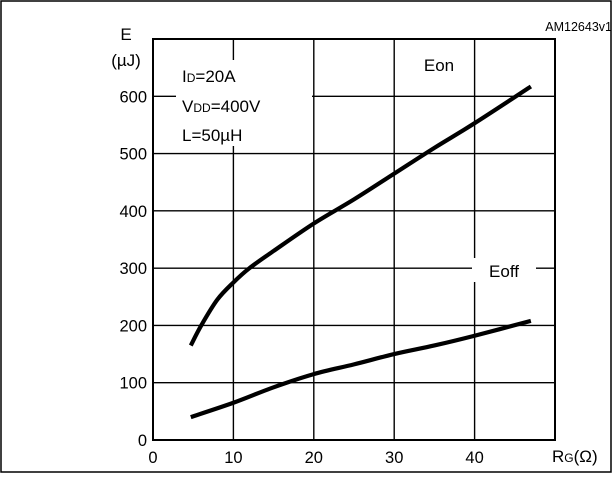  What do you see at coordinates (133, 384) in the screenshot?
I see `y-tick-label: 100` at bounding box center [133, 384].